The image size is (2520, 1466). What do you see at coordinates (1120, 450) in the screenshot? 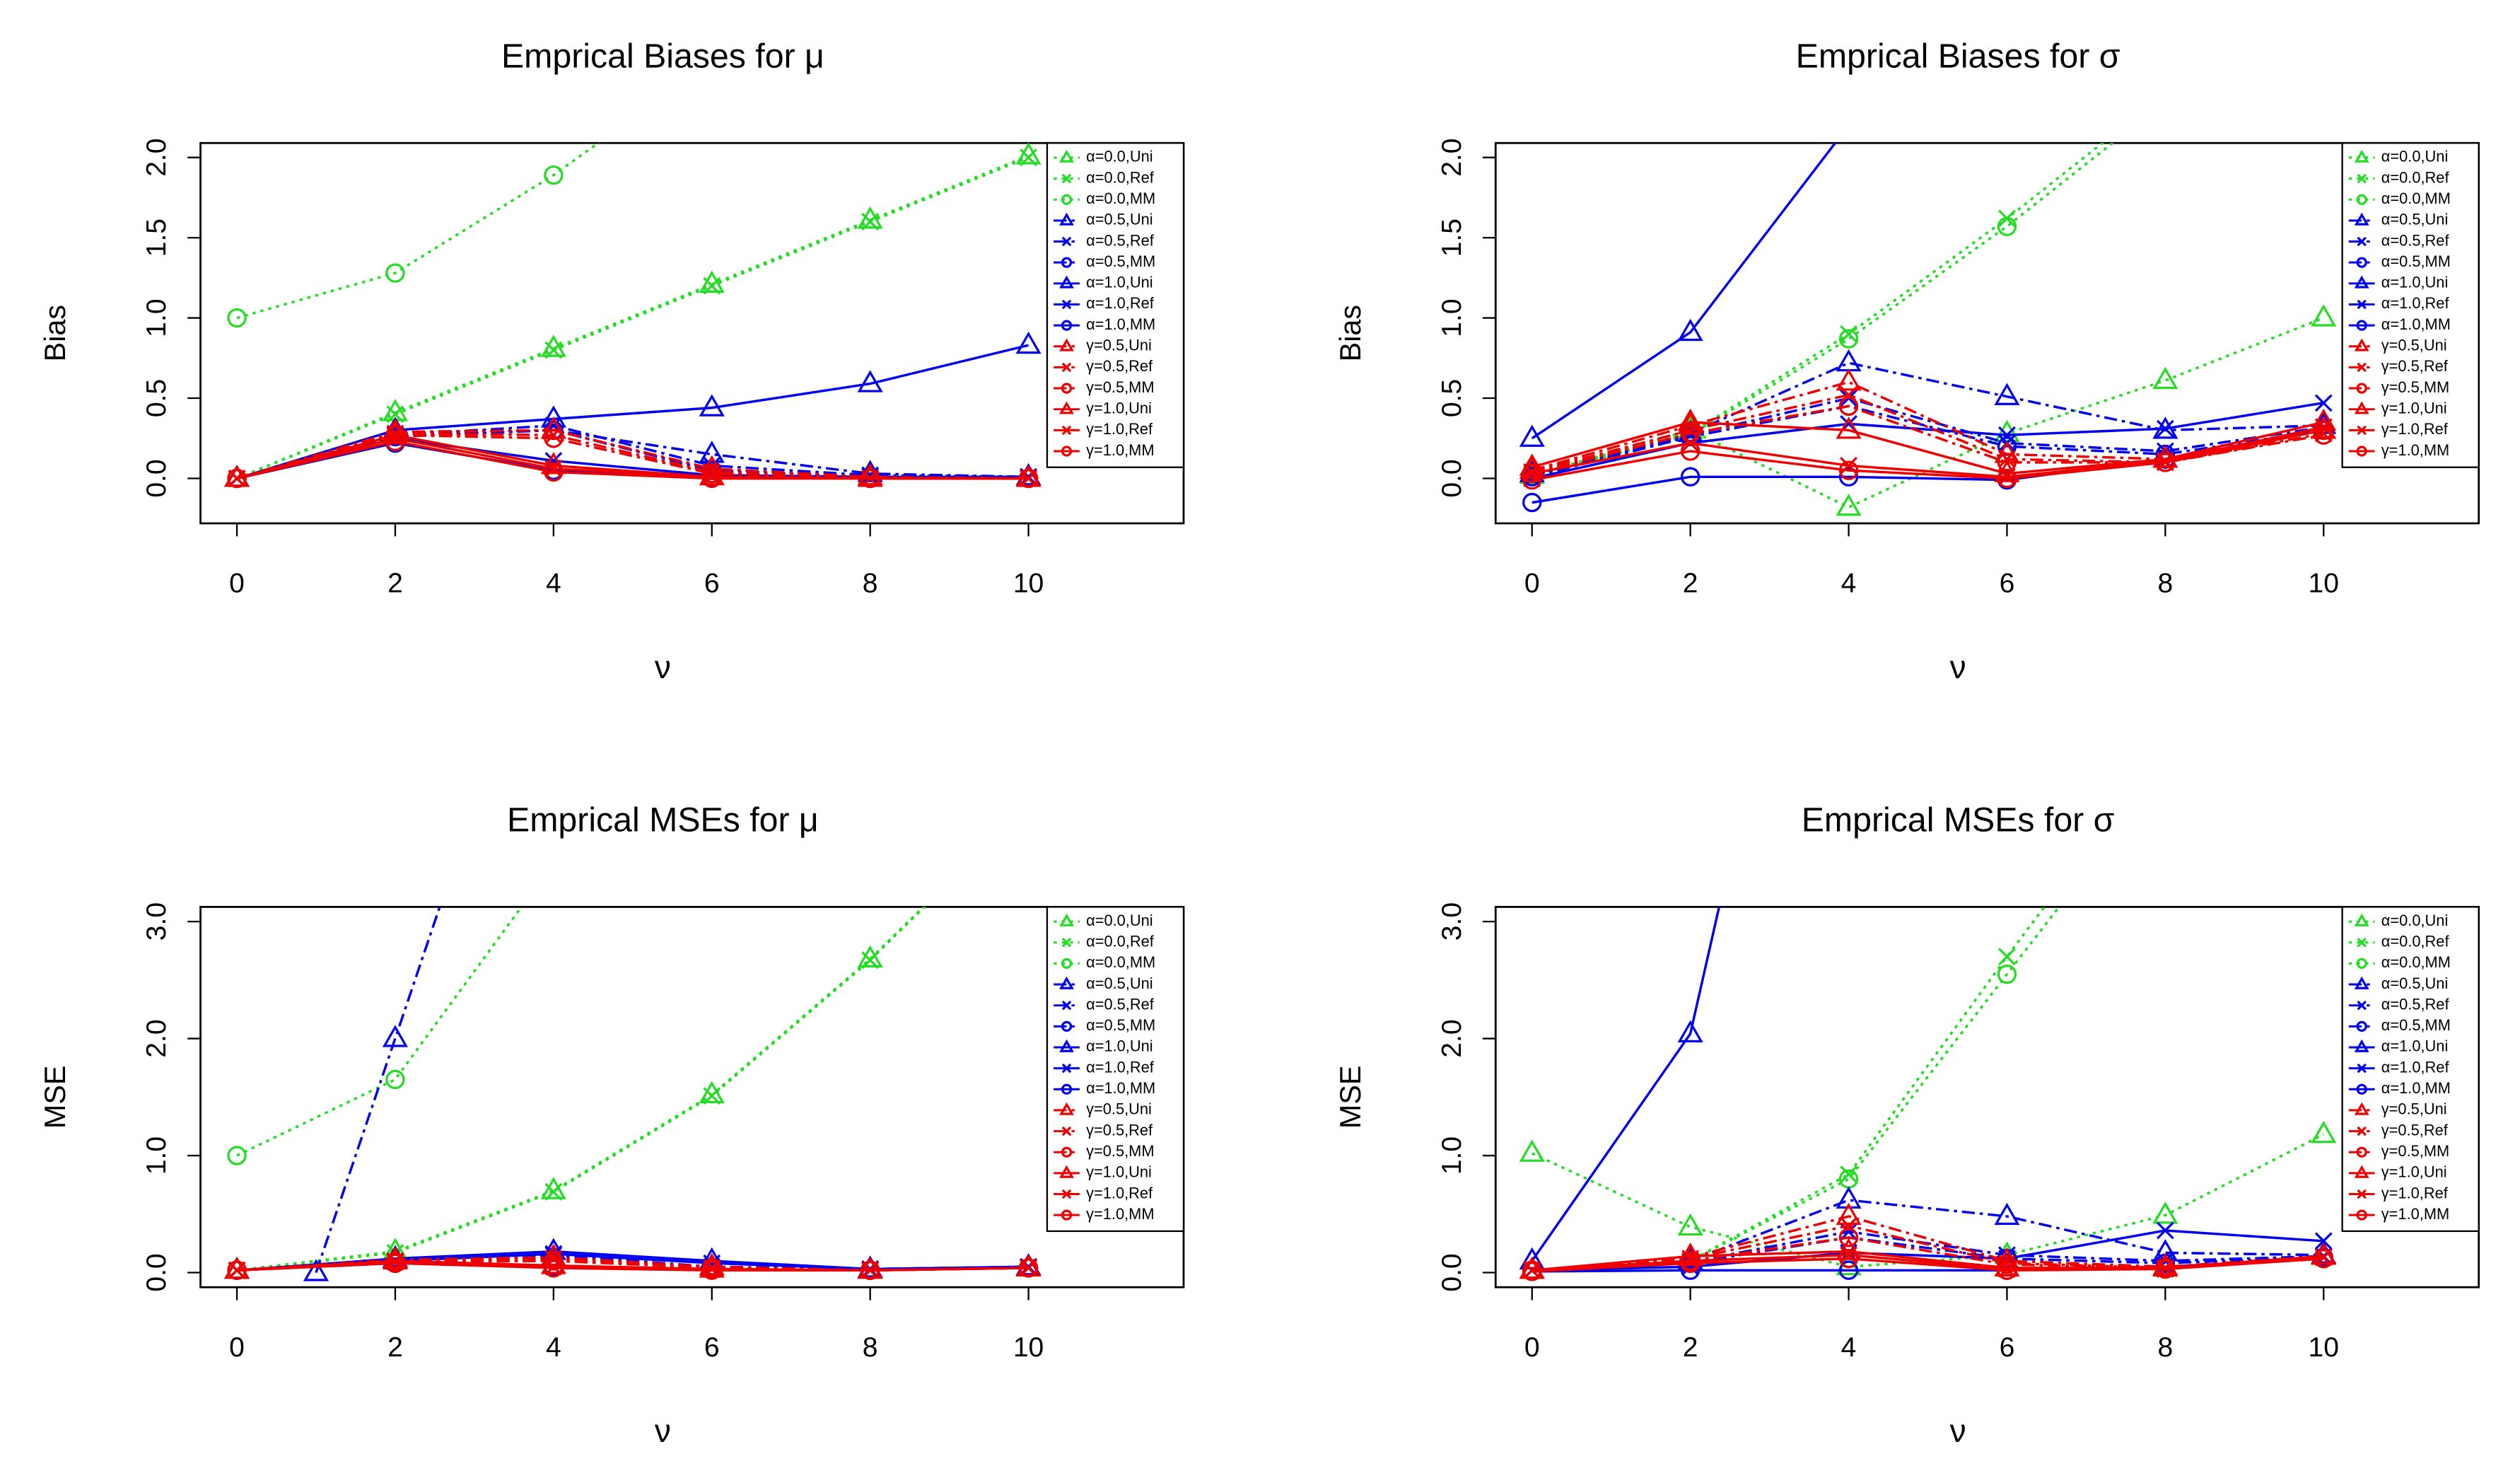
I see `legend-label: γ=1.0,MM` at bounding box center [1120, 450].